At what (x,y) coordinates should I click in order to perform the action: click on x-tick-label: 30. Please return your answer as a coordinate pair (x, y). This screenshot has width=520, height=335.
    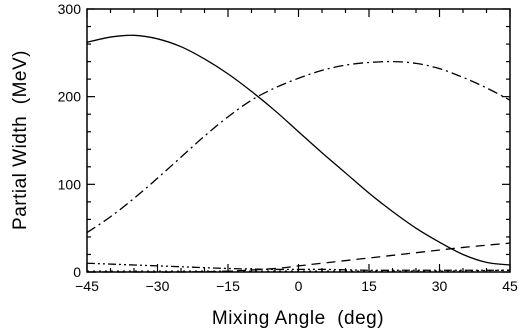
    Looking at the image, I should click on (440, 286).